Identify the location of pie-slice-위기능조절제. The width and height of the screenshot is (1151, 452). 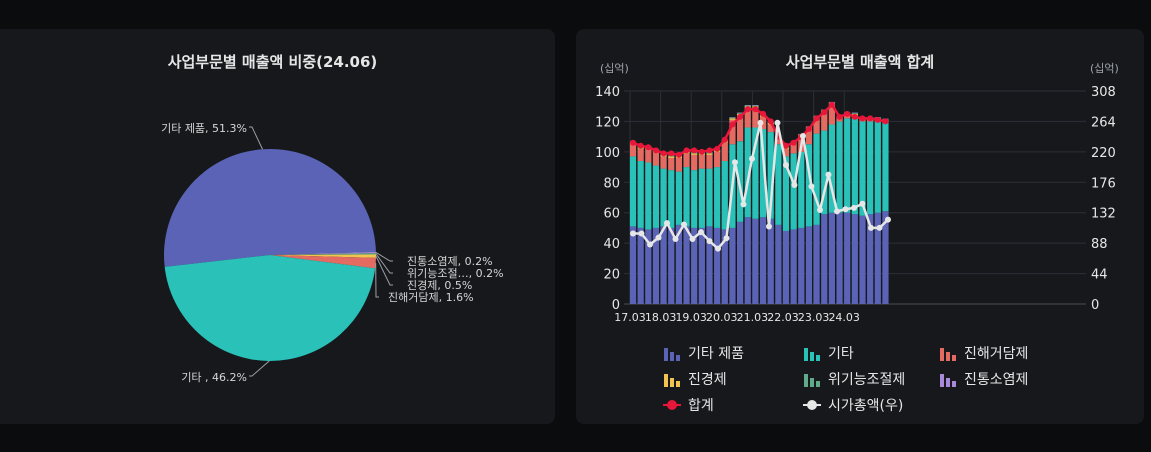
(323, 254).